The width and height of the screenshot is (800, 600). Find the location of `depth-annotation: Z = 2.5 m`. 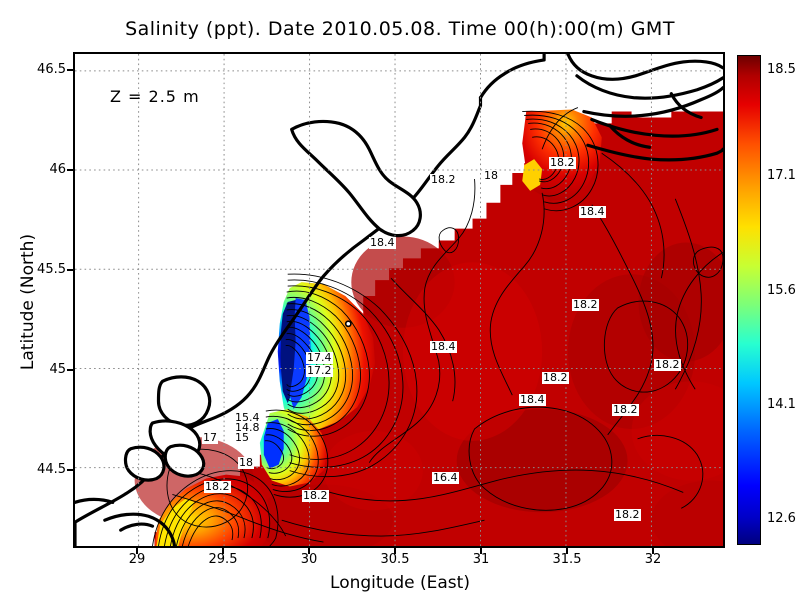

depth-annotation: Z = 2.5 m is located at coordinates (155, 96).